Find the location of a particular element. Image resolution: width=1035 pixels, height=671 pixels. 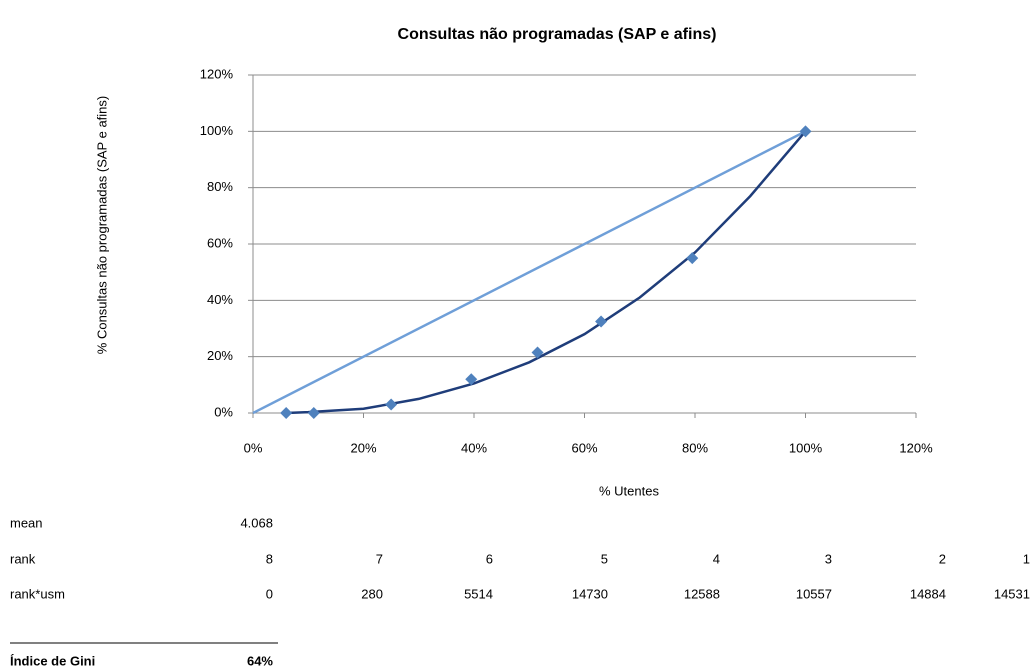

cell: 4 is located at coordinates (716, 558).